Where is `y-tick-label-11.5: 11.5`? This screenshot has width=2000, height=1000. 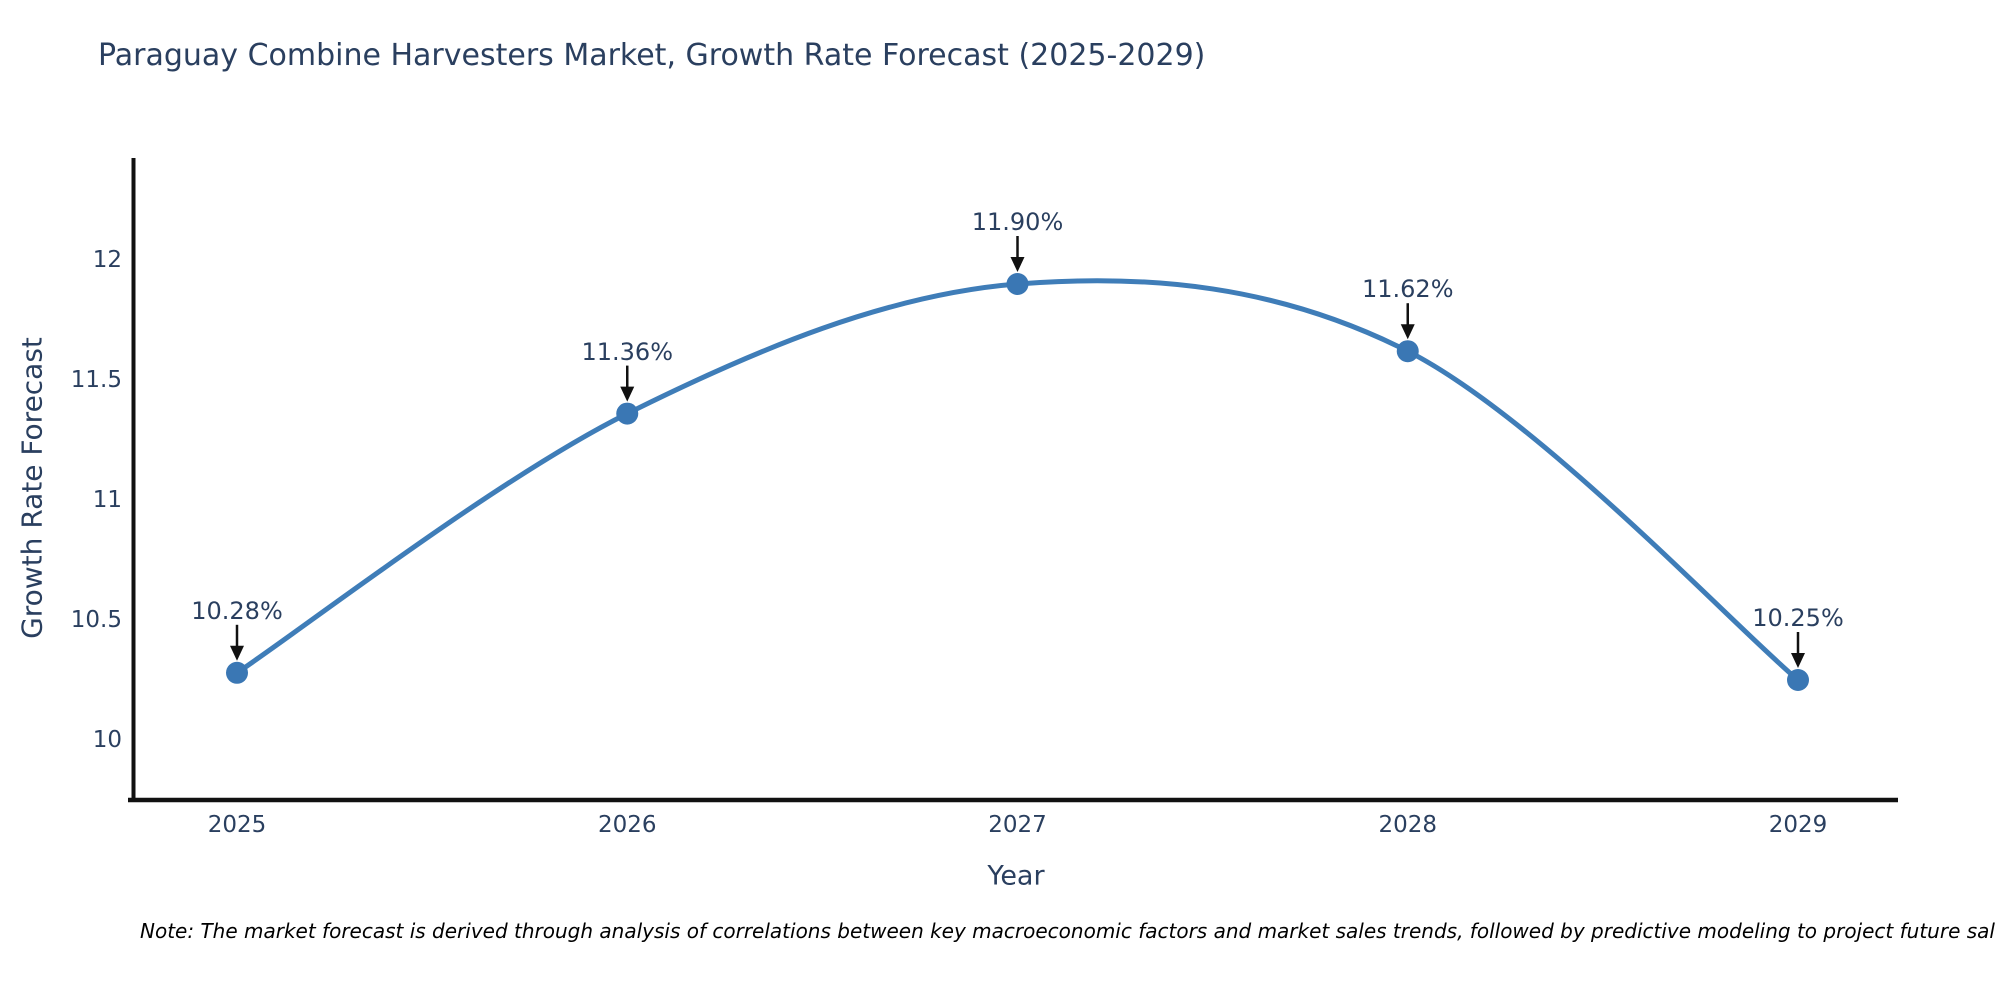
y-tick-label-11.5: 11.5 is located at coordinates (96, 380).